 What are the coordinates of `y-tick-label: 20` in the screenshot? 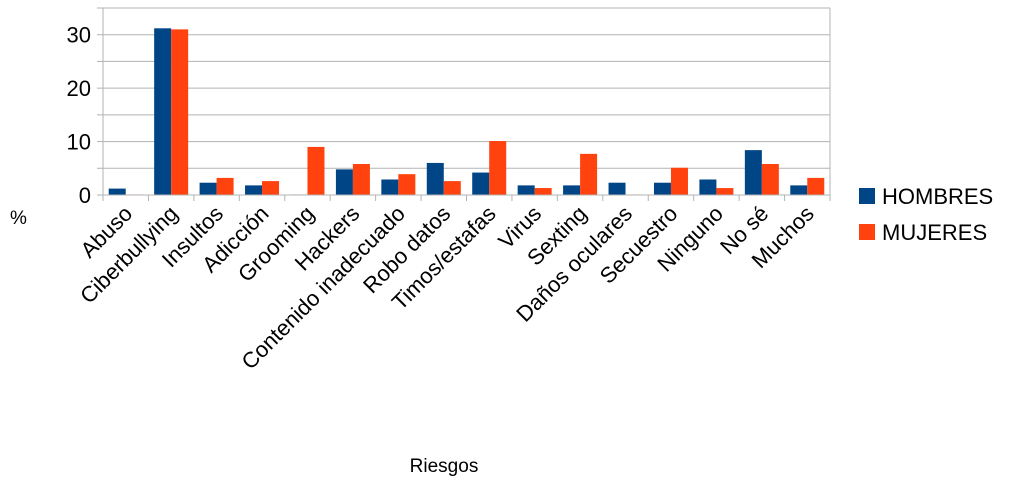 It's located at (79, 88).